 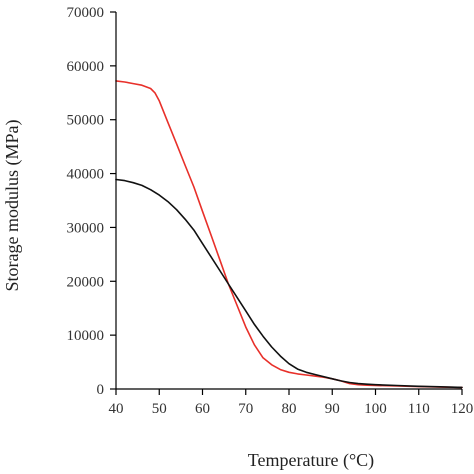 What do you see at coordinates (86, 13) in the screenshot?
I see `y-tick-label: 70000` at bounding box center [86, 13].